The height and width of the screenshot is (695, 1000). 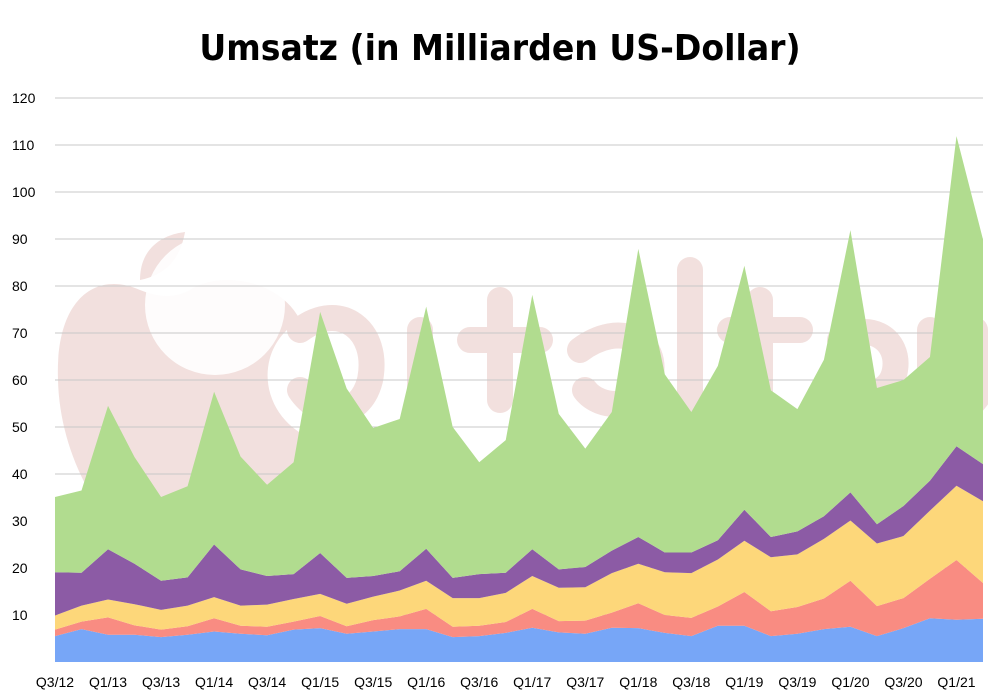 What do you see at coordinates (55, 682) in the screenshot?
I see `x-tick-label-Q3-12: Q3/12` at bounding box center [55, 682].